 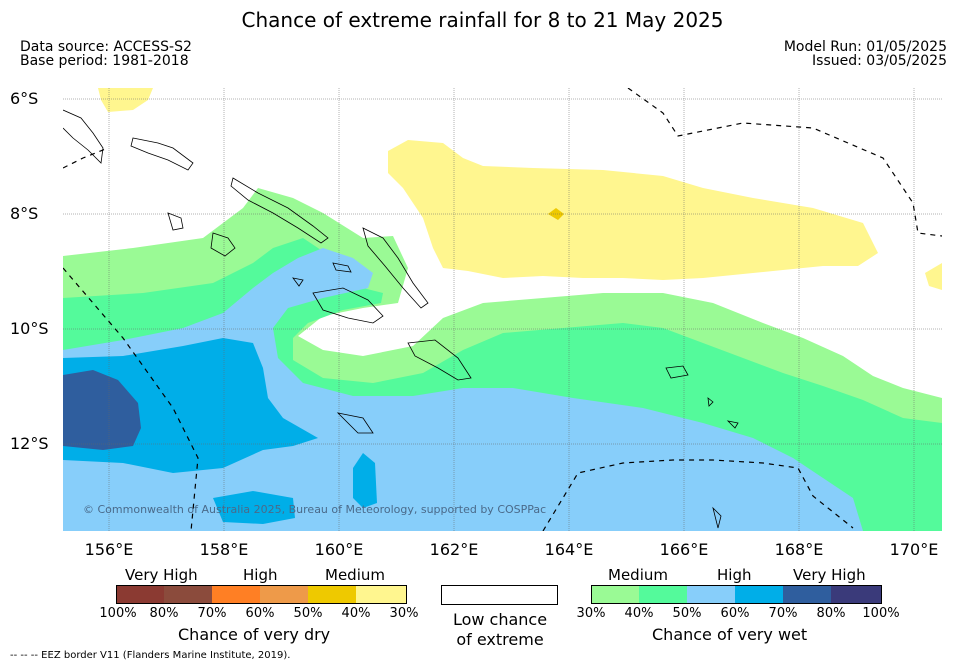 What do you see at coordinates (881, 613) in the screenshot?
I see `wet-tick-100: 100%` at bounding box center [881, 613].